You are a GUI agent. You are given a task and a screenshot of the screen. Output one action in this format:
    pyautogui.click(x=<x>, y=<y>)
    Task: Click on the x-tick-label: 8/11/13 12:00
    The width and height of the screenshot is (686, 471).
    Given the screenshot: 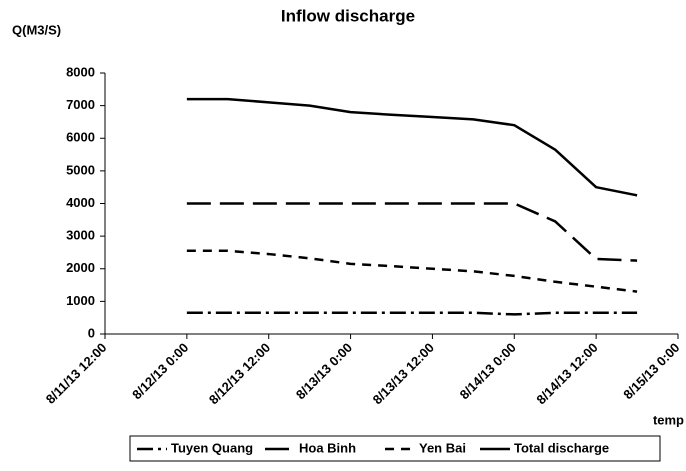 What is the action you would take?
    pyautogui.click(x=76, y=373)
    